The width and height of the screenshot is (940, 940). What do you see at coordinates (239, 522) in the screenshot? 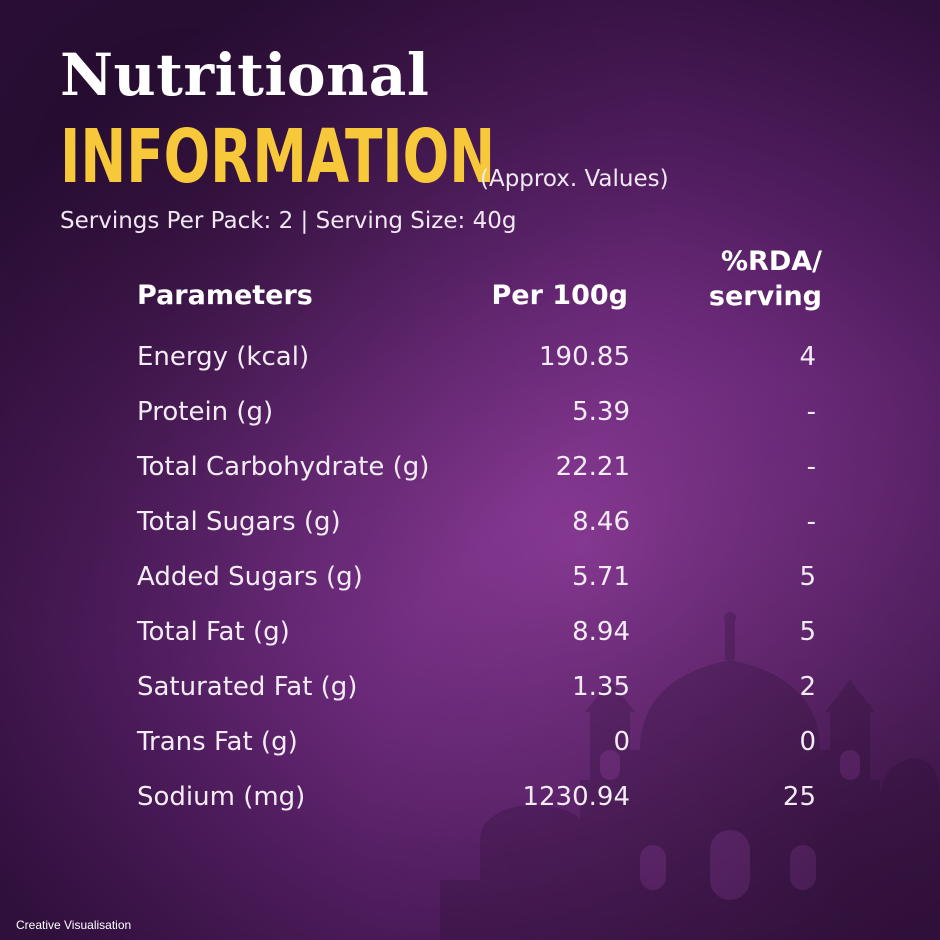
I see `row-parameter: Total Sugars (g)` at bounding box center [239, 522].